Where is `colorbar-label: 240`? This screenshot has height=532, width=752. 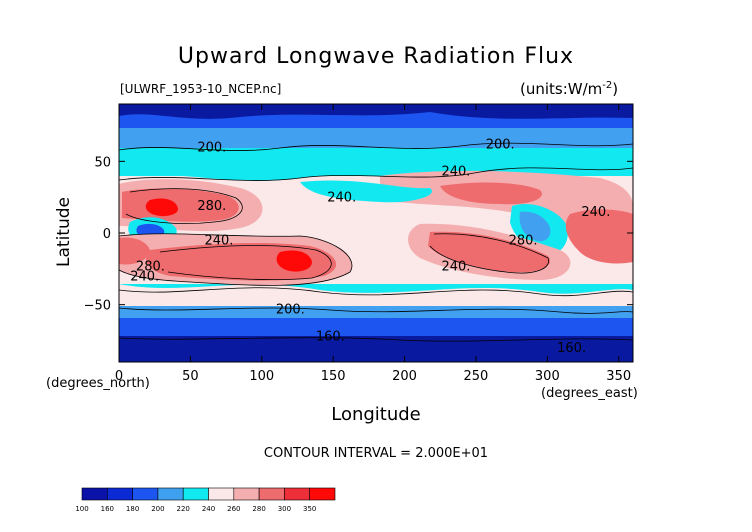
colorbar-label: 240 is located at coordinates (208, 509).